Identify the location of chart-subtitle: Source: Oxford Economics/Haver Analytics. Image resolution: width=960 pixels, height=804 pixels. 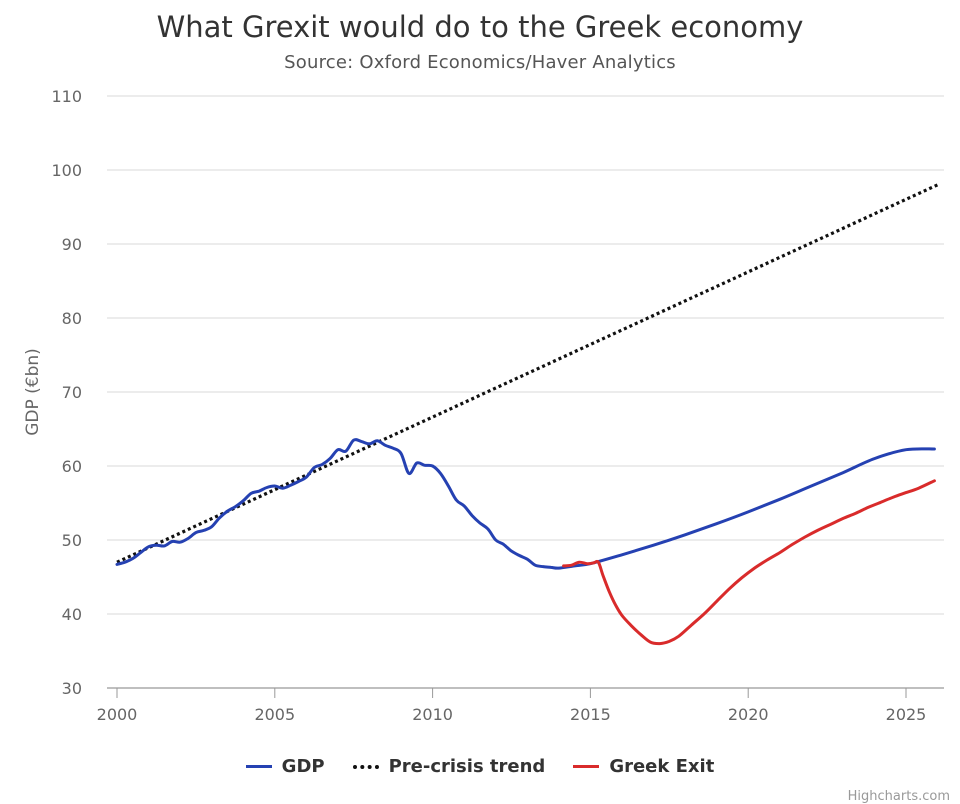
(480, 62).